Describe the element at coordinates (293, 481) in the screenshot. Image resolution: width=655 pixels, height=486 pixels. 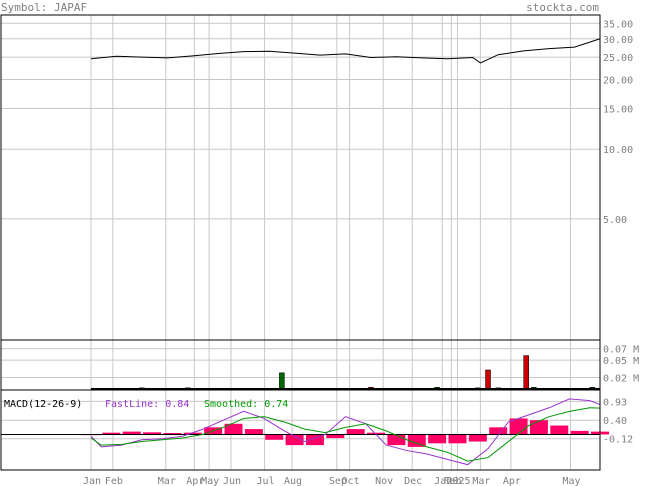
I see `x-tick-label: Aug` at that location.